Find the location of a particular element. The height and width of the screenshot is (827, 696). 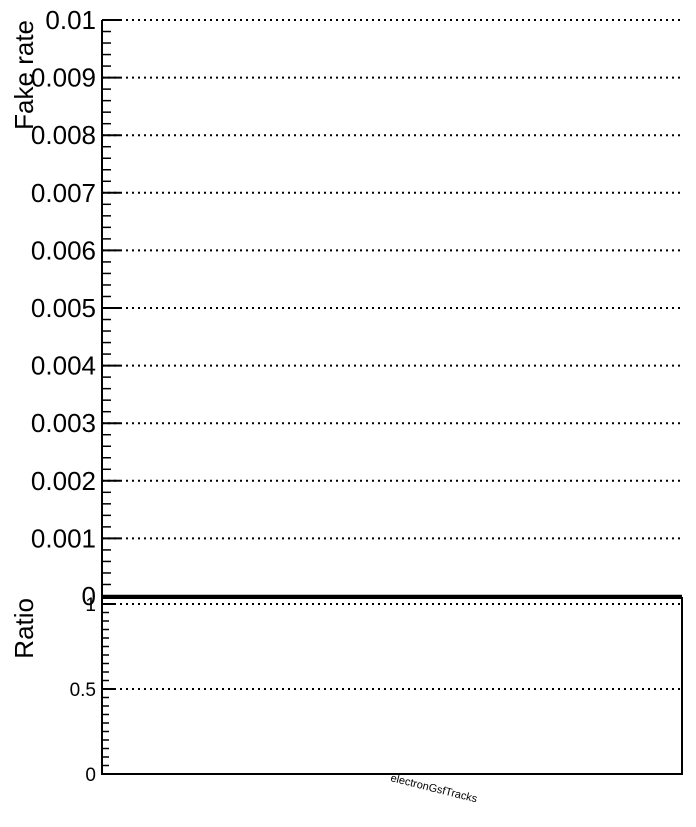

ratio-tick-label: 0.5 is located at coordinates (83, 690).